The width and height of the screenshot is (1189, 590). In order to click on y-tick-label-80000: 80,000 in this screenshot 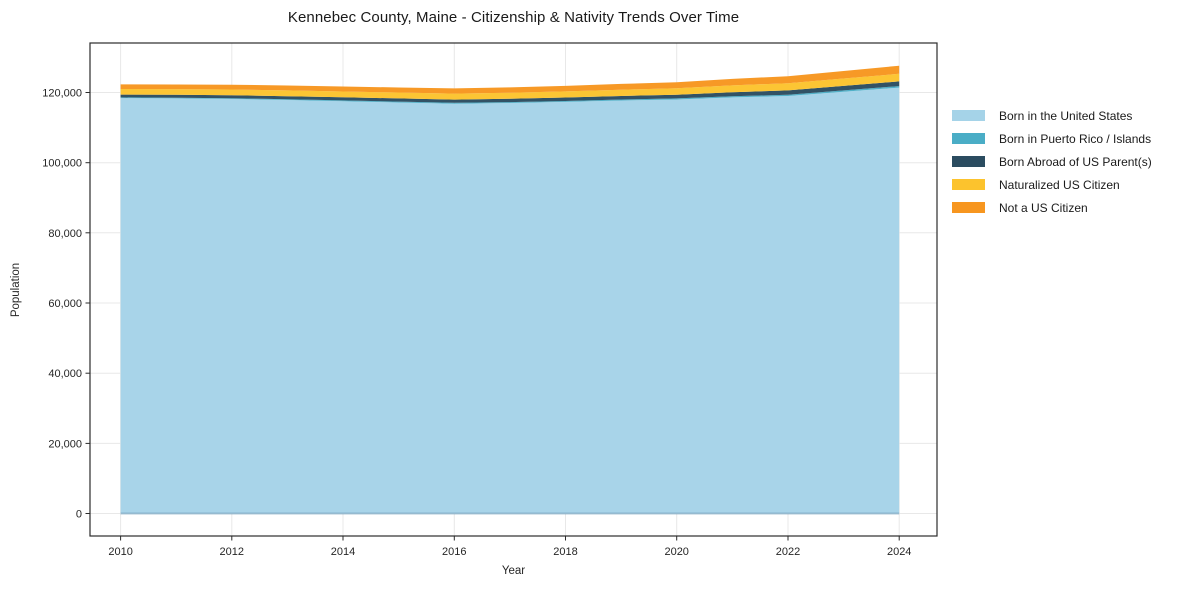, I will do `click(65, 234)`.